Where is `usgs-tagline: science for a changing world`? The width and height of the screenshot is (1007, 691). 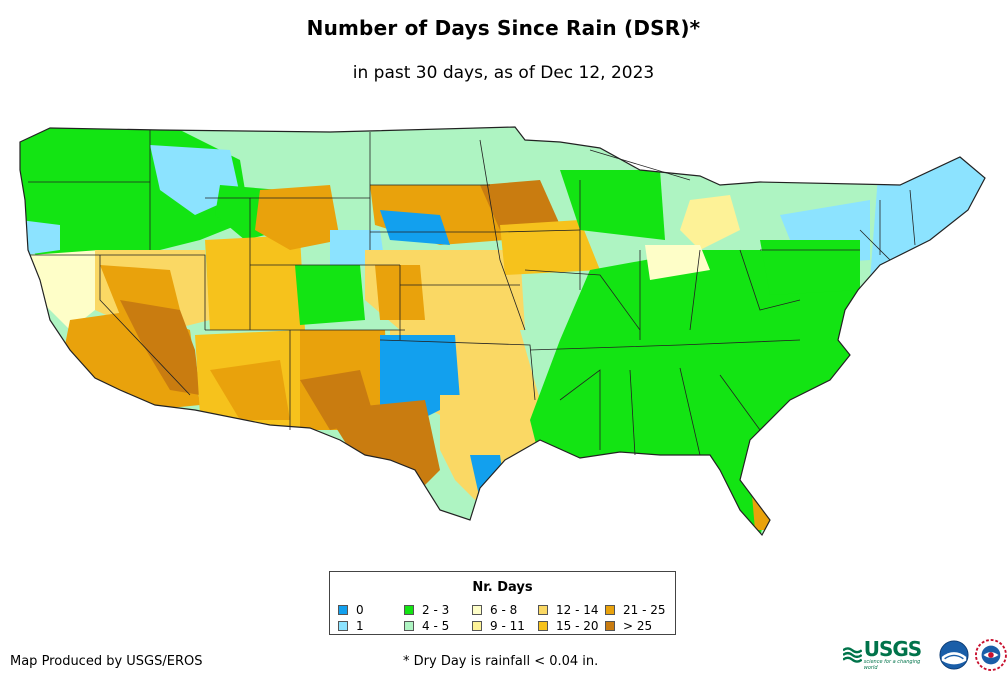
usgs-tagline: science for a changing world is located at coordinates (892, 665).